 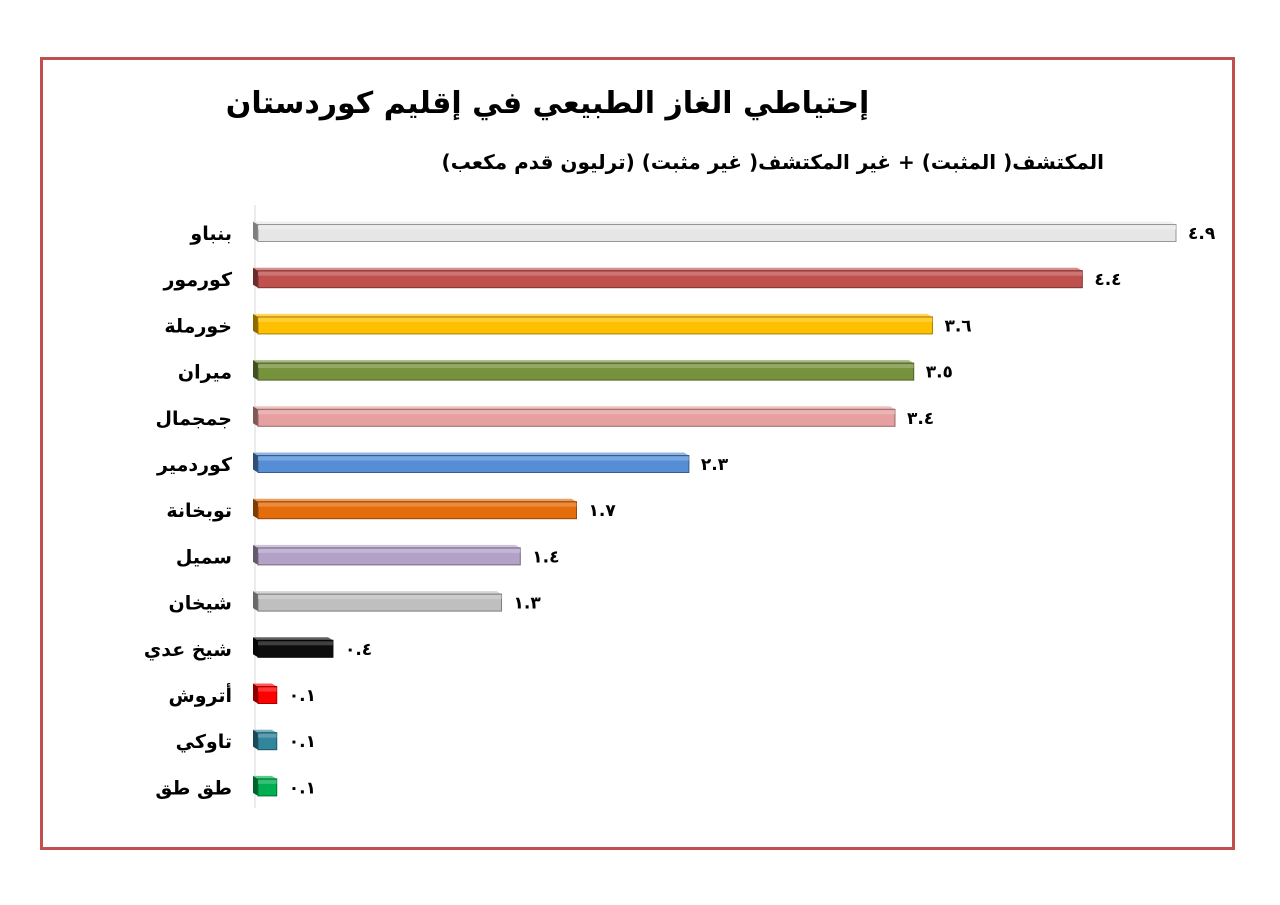 What do you see at coordinates (201, 604) in the screenshot?
I see `category-label: شيخان` at bounding box center [201, 604].